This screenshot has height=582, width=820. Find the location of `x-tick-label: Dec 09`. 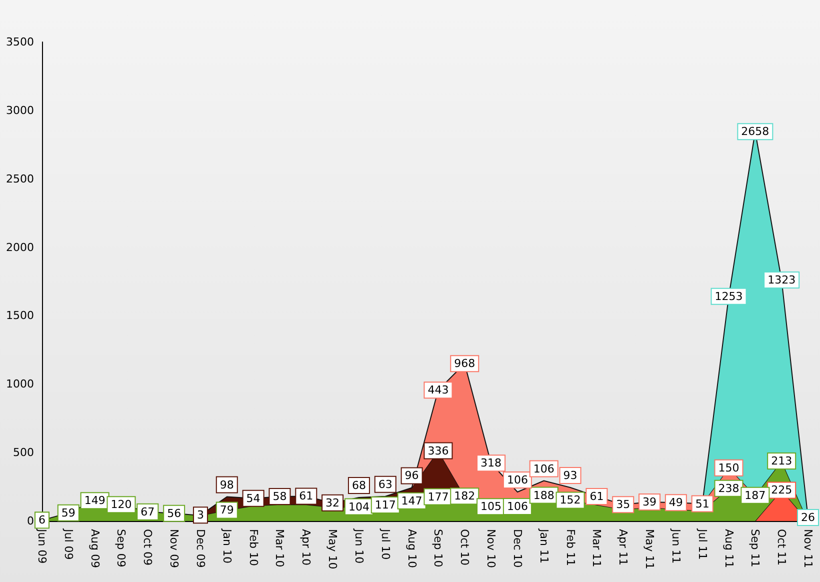

x-tick-label: Dec 09 is located at coordinates (200, 548).